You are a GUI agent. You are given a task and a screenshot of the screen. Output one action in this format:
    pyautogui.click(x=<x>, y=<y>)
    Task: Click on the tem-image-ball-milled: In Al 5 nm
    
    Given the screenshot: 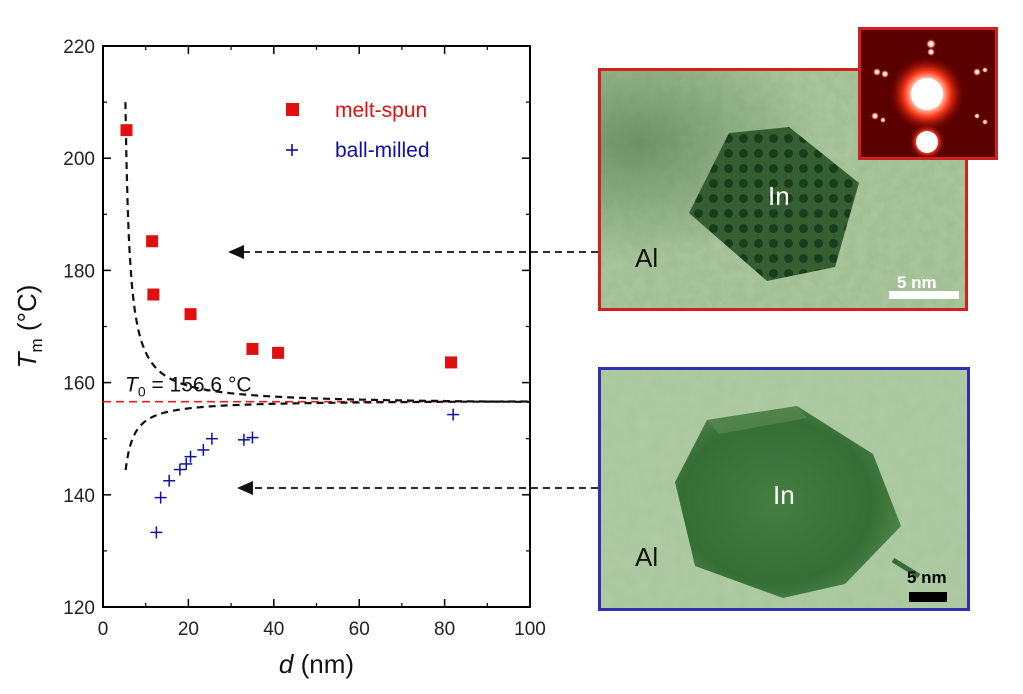 What is the action you would take?
    pyautogui.click(x=784, y=489)
    